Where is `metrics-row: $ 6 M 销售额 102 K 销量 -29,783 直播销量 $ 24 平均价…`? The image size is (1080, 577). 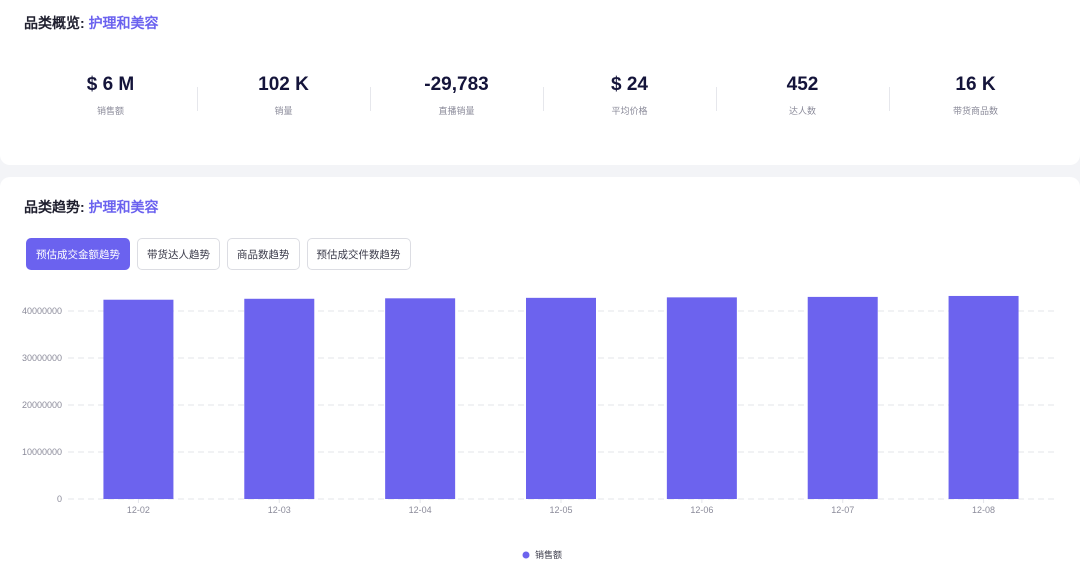 metrics-row: $ 6 M 销售额 102 K 销量 -29,783 直播销量 $ 24 平均价… is located at coordinates (543, 98).